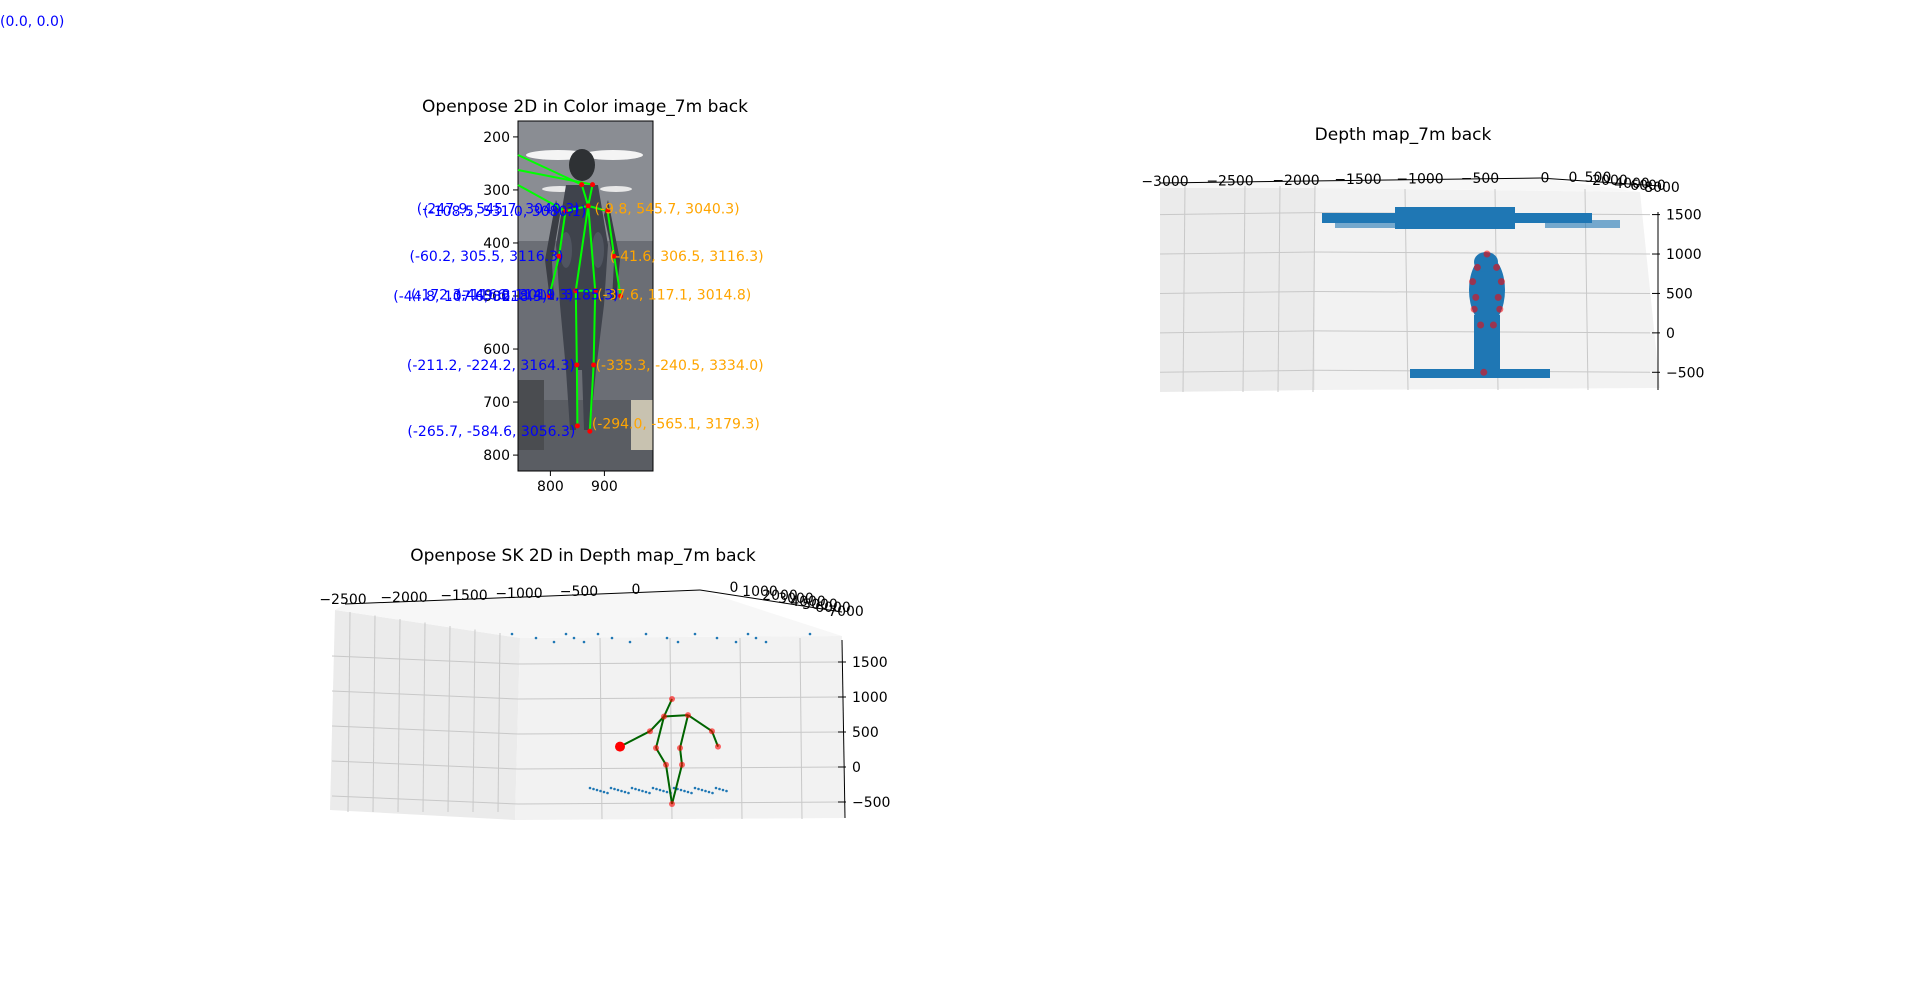  Describe the element at coordinates (1662, 188) in the screenshot. I see `y-tick-label: 8000` at that location.